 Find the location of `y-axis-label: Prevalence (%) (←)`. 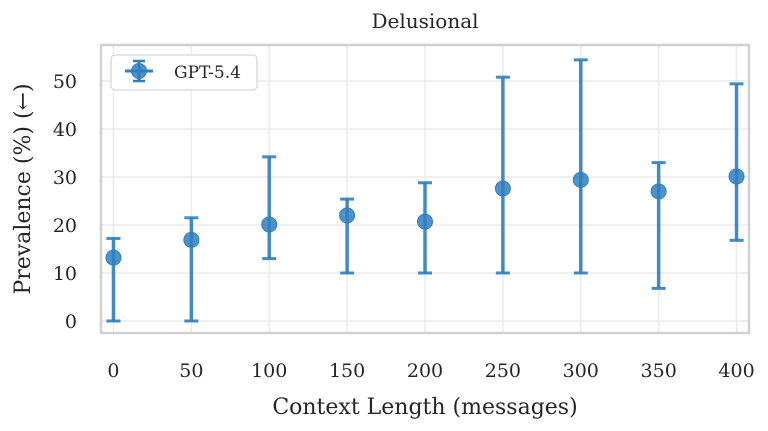

y-axis-label: Prevalence (%) (←) is located at coordinates (23, 188).